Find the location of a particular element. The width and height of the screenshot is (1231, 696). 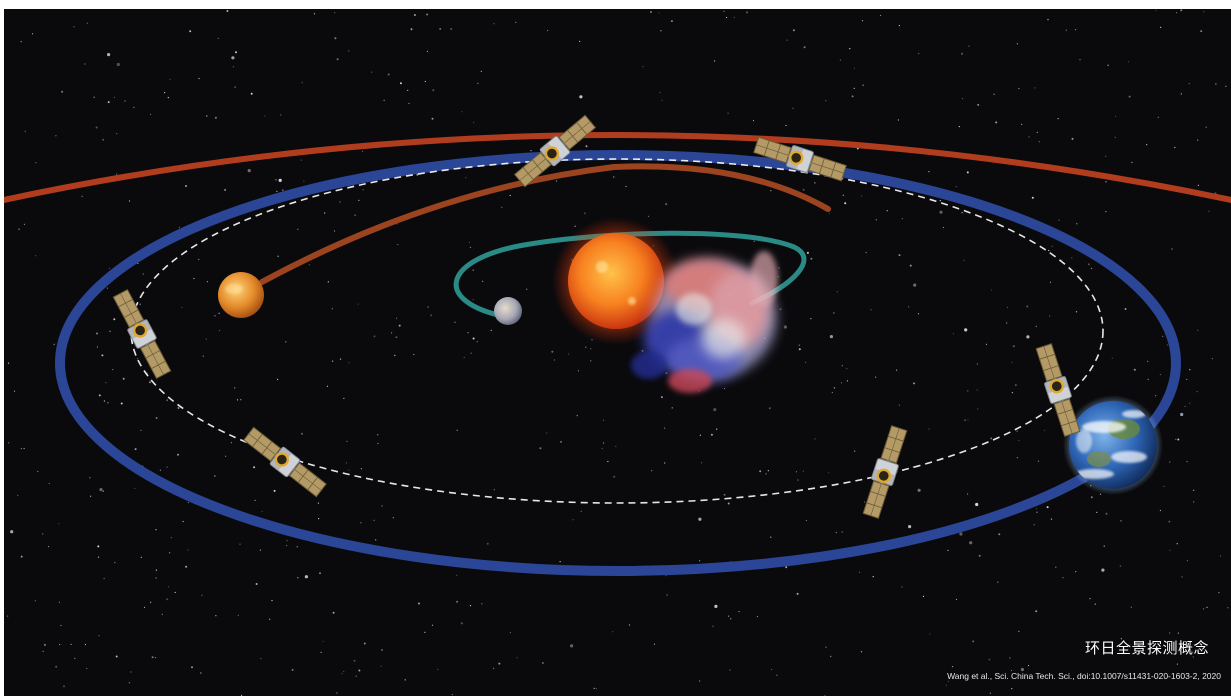

earth is located at coordinates (1113, 445).